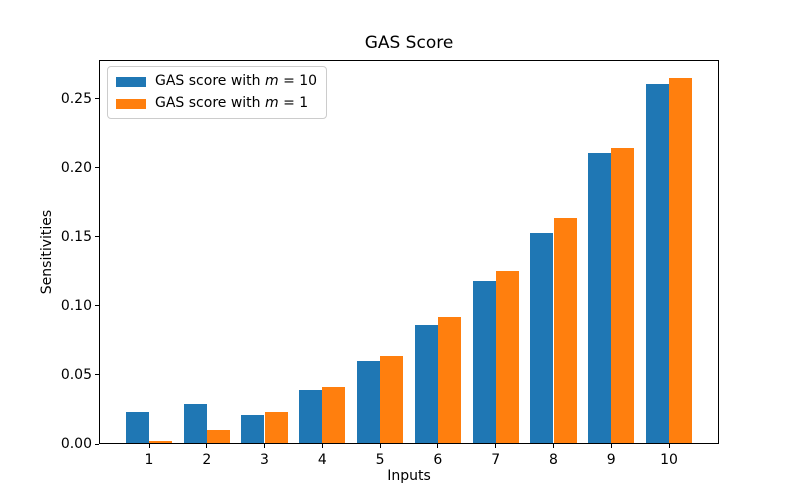 The height and width of the screenshot is (500, 800). Describe the element at coordinates (207, 460) in the screenshot. I see `x-tick-label: 2` at that location.